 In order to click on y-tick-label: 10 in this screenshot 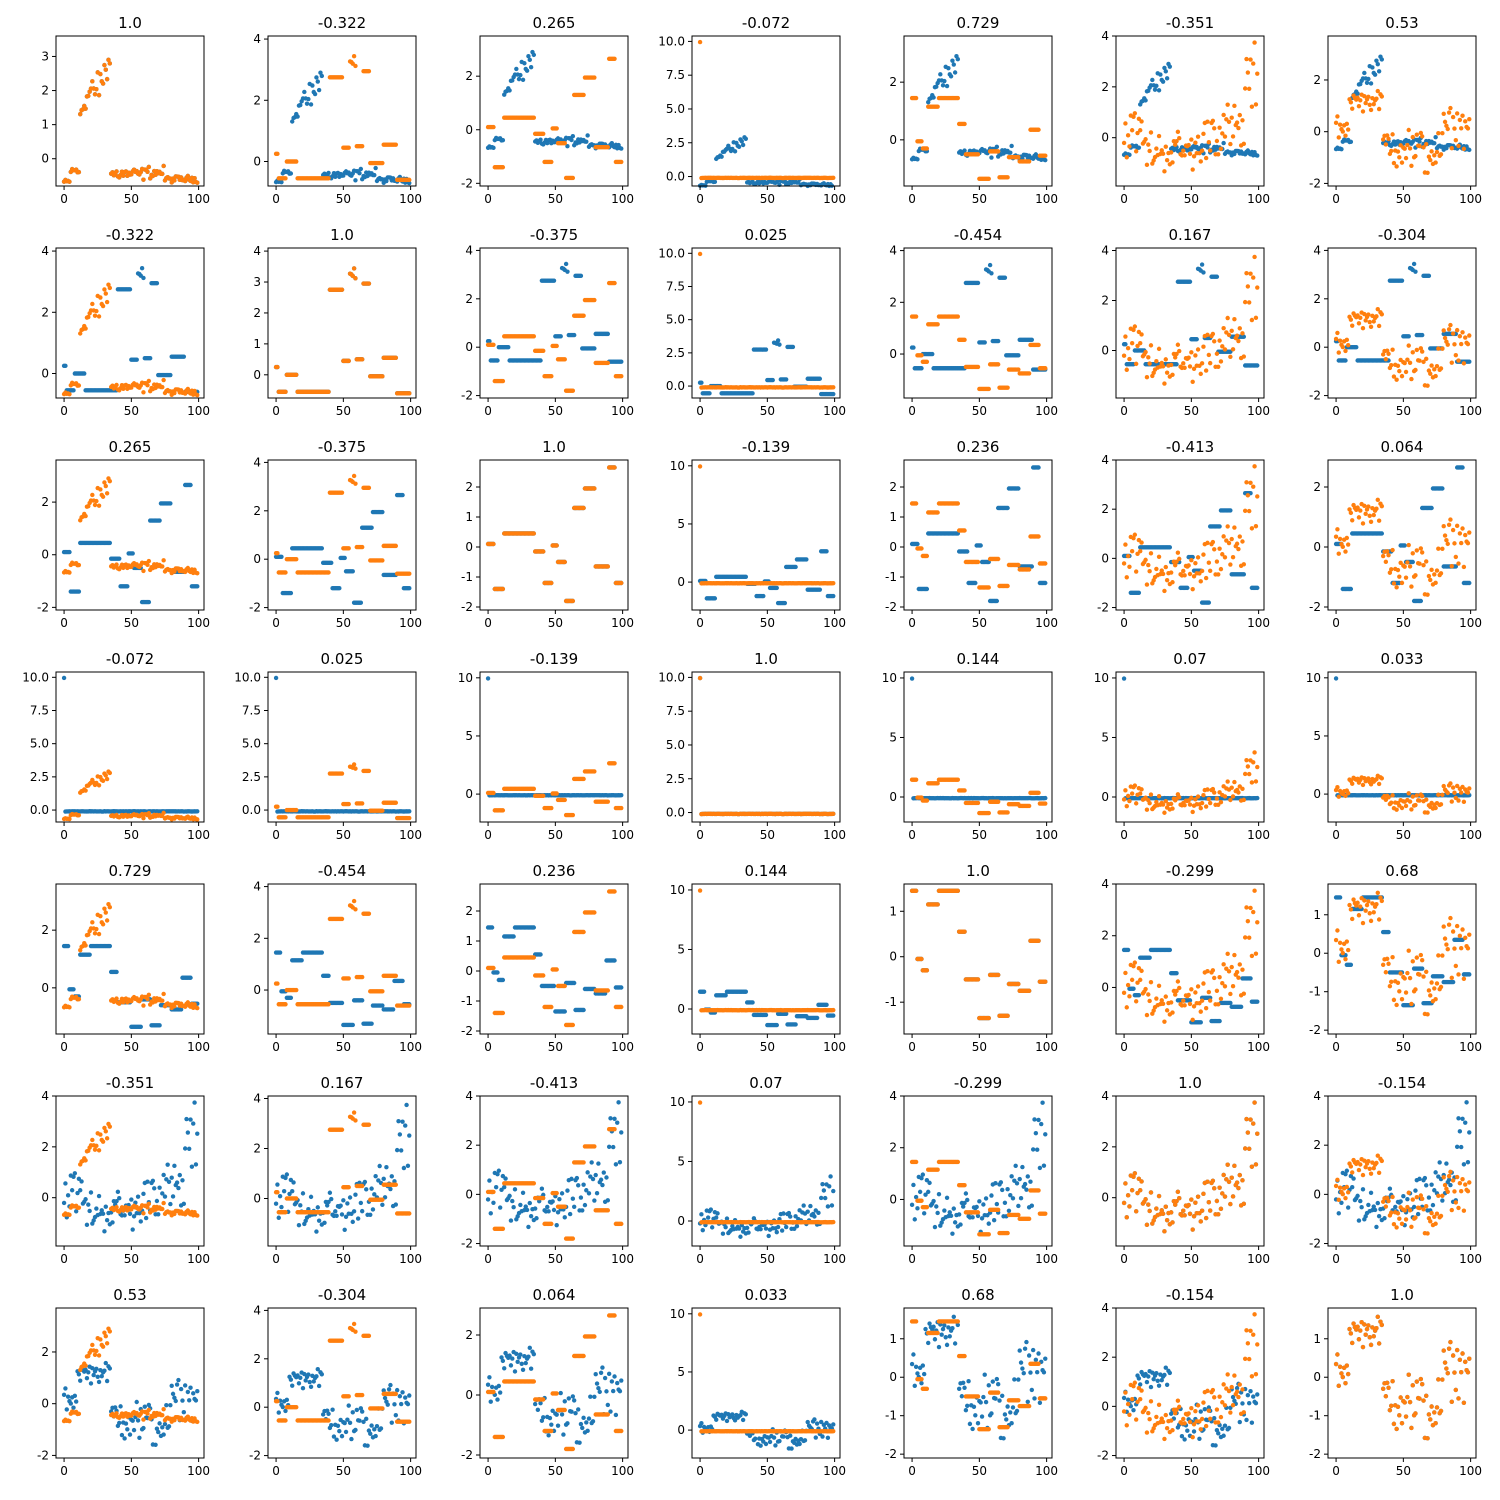, I will do `click(677, 466)`.